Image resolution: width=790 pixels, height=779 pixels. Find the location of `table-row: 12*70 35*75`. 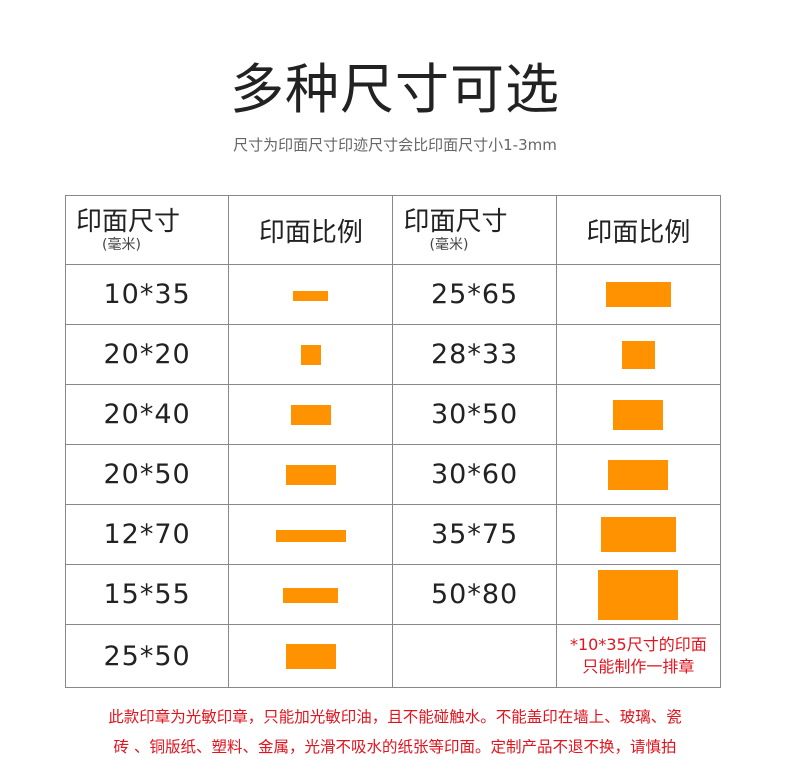

table-row: 12*70 35*75 is located at coordinates (393, 534).